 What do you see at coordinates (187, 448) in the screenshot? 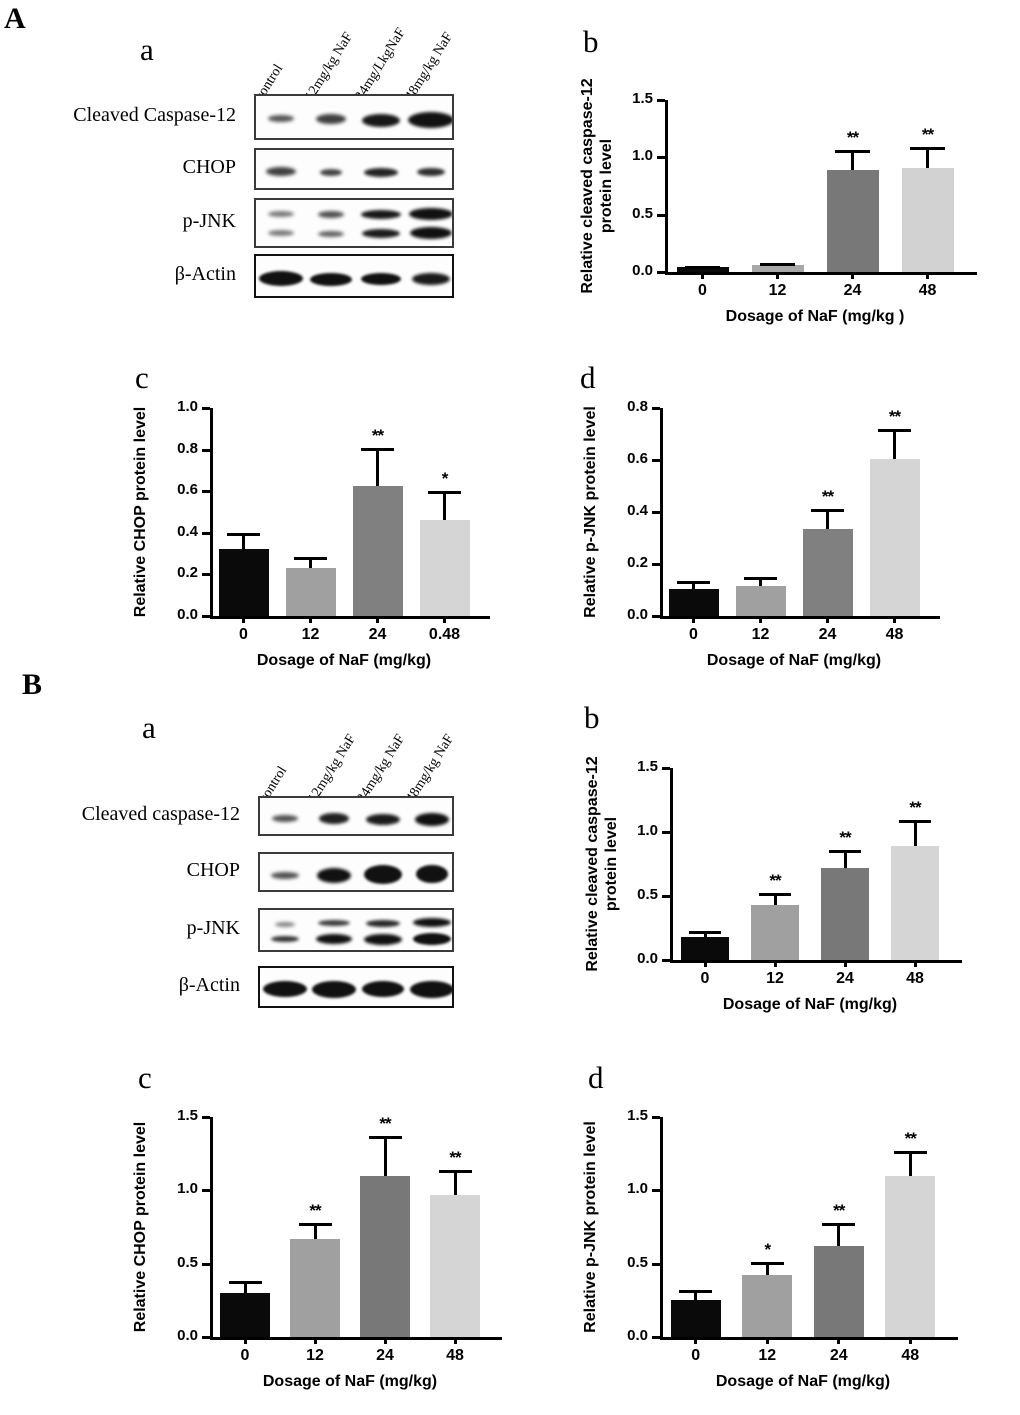
I see `y-axis-tick-label: 0.8` at bounding box center [187, 448].